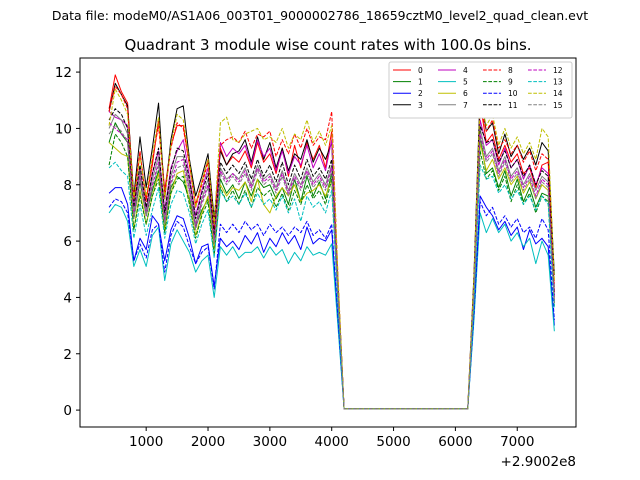 Image resolution: width=640 pixels, height=480 pixels. Describe the element at coordinates (332, 442) in the screenshot. I see `x-tick-label: 4000` at that location.